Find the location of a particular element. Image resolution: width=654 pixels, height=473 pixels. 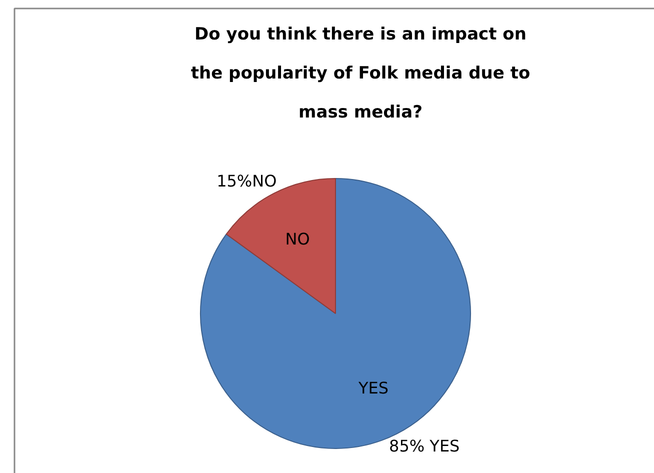

data-label: 15%NO is located at coordinates (246, 181).